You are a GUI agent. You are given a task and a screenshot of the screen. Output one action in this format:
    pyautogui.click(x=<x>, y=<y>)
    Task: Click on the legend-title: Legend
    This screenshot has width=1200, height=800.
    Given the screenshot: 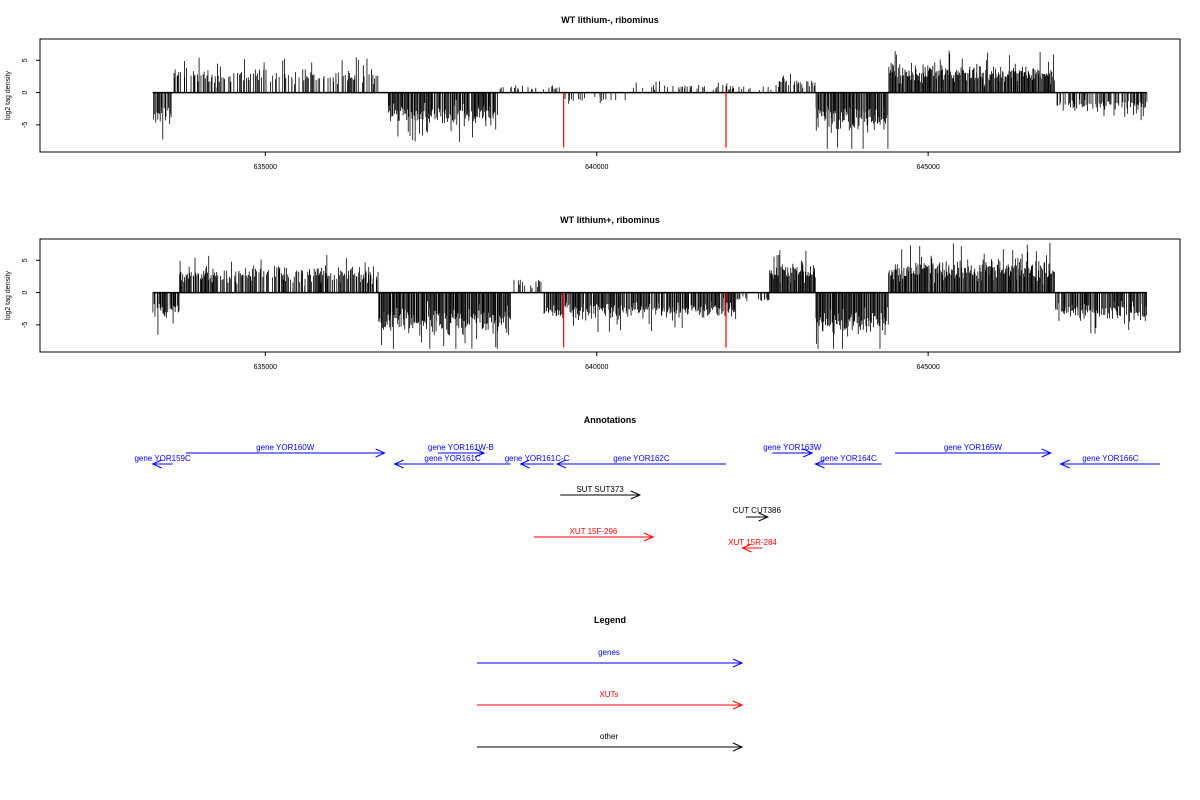 What is the action you would take?
    pyautogui.click(x=610, y=620)
    